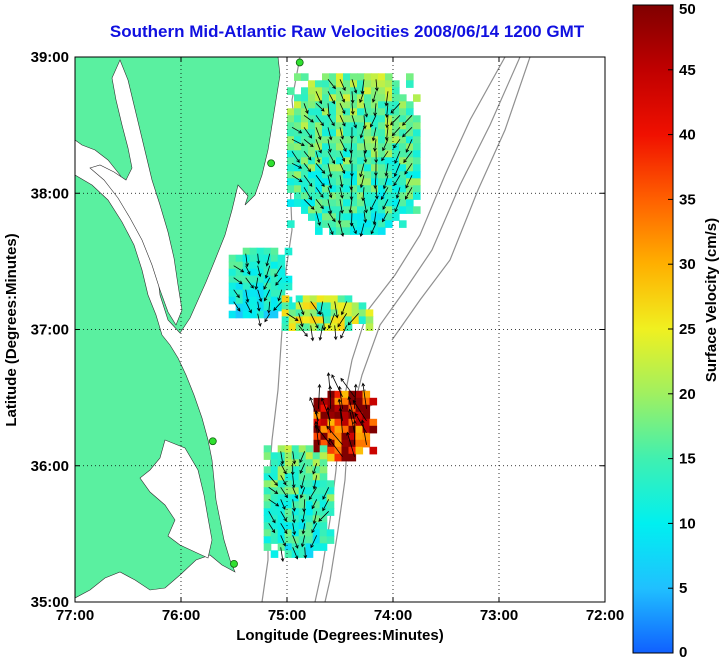 This screenshot has width=724, height=659. Describe the element at coordinates (75, 615) in the screenshot. I see `x-tick-label: 77:00` at that location.